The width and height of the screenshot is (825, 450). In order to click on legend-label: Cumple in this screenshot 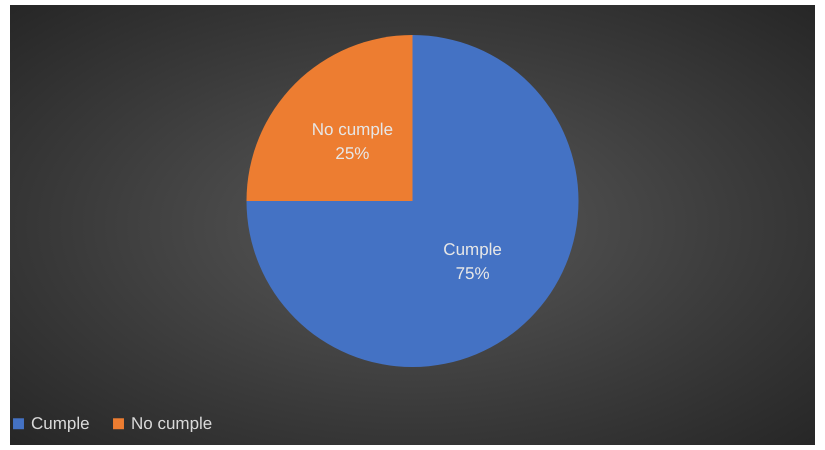, I will do `click(60, 423)`.